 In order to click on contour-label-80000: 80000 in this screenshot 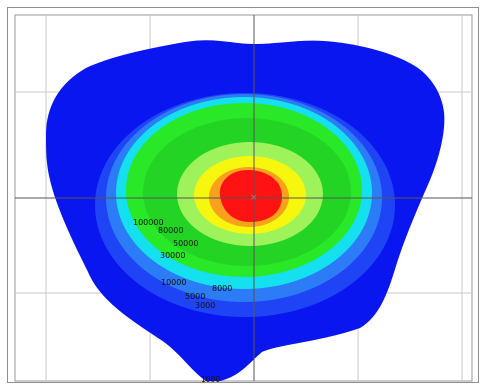, I will do `click(170, 230)`.